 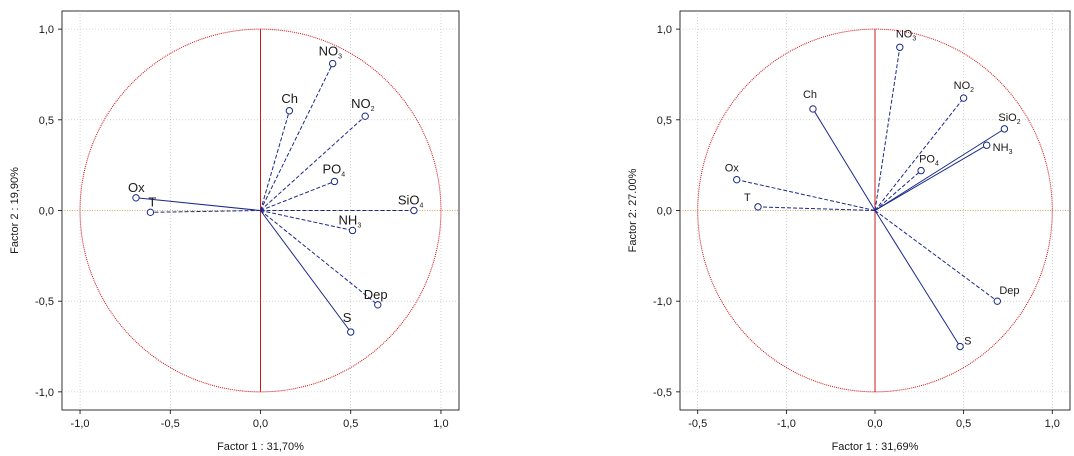 I want to click on vector-label-sio4: SiO4, so click(x=411, y=201).